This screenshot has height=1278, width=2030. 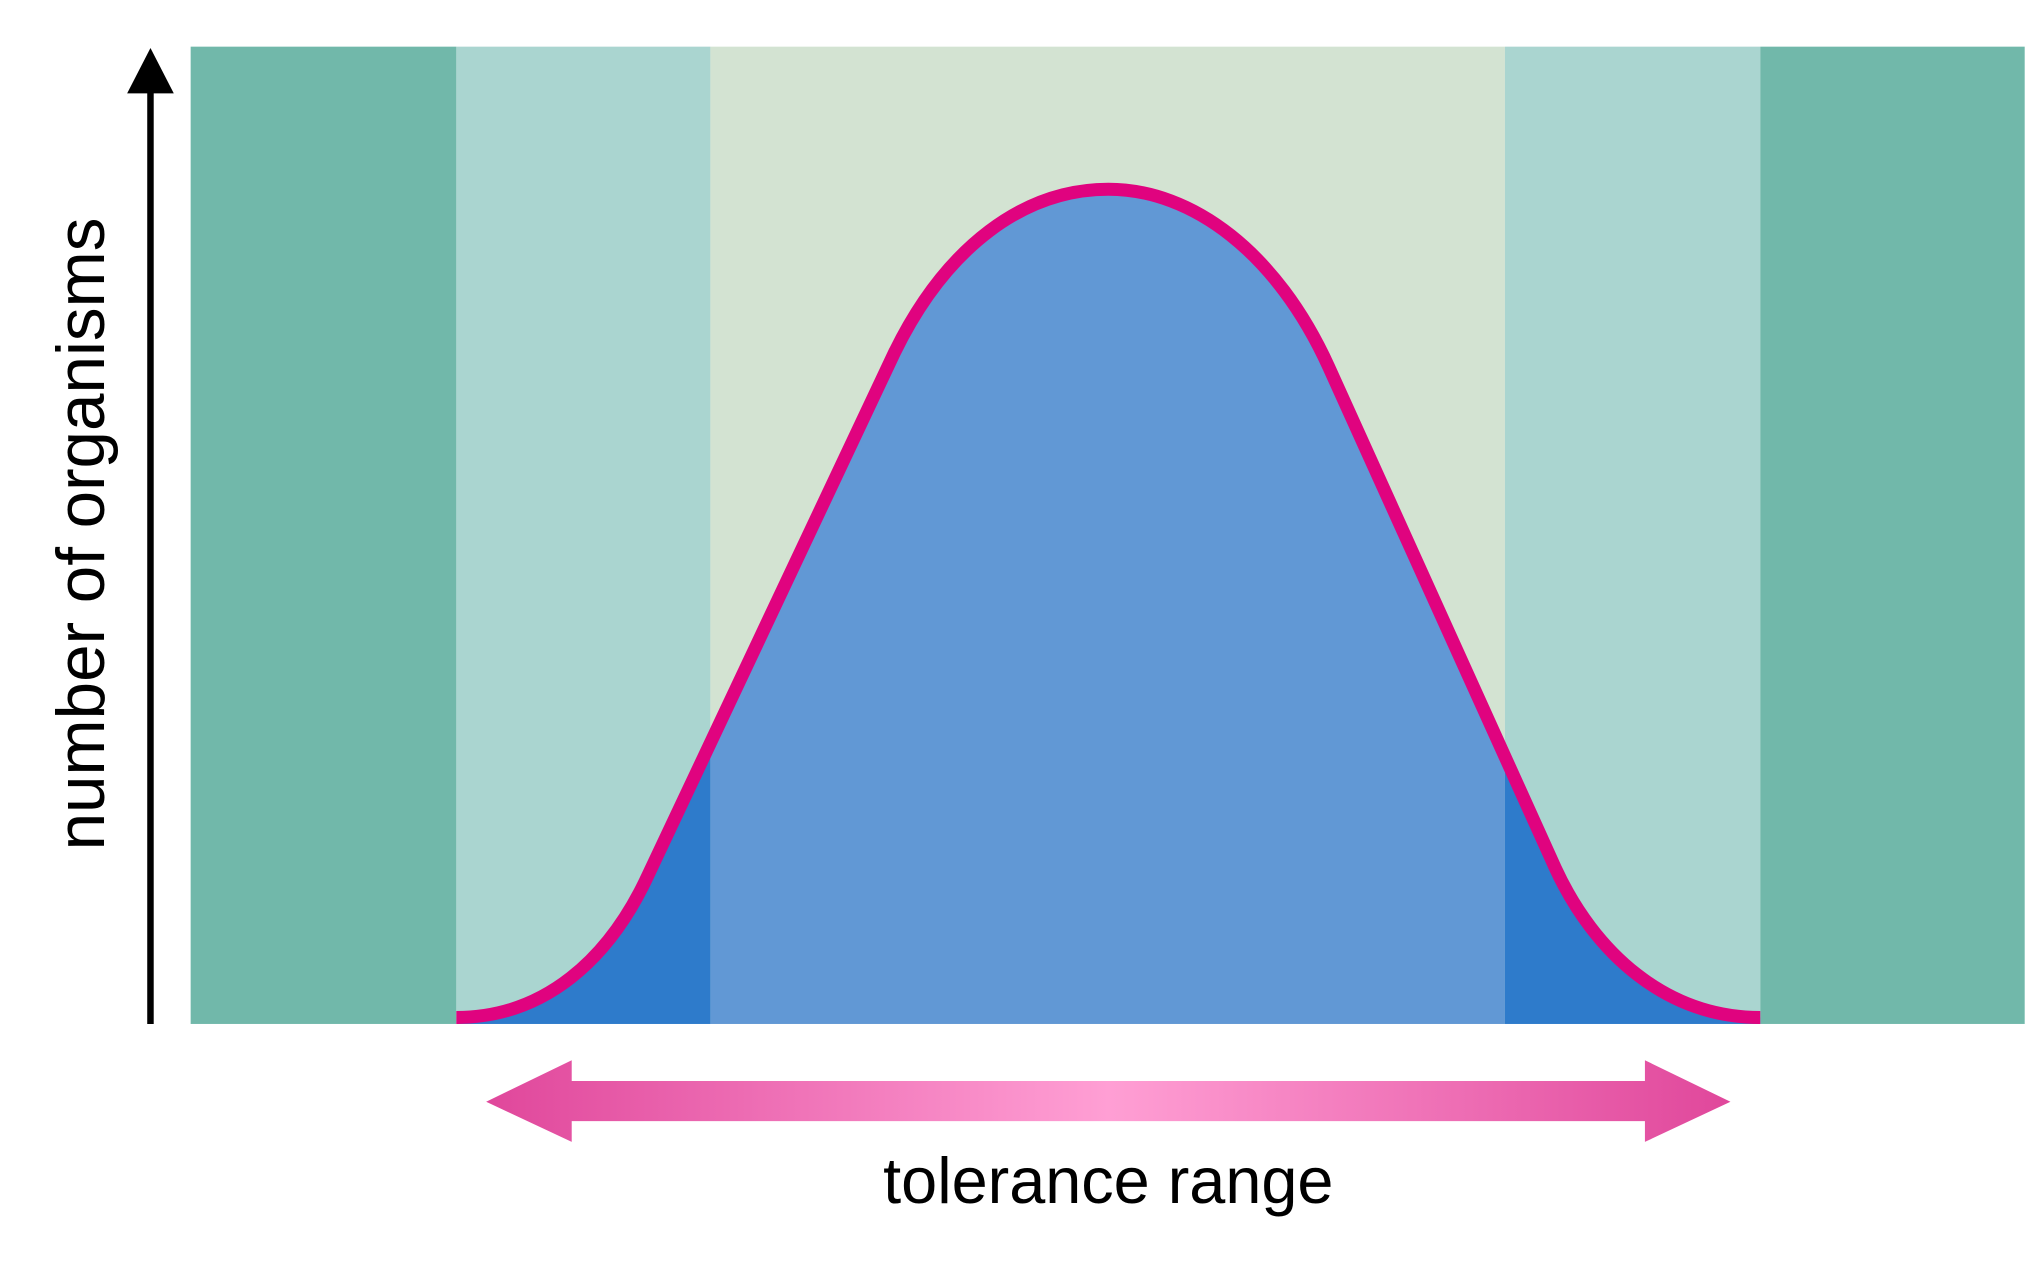 What do you see at coordinates (1108, 1180) in the screenshot?
I see `tolerance-range-label: tolerance range` at bounding box center [1108, 1180].